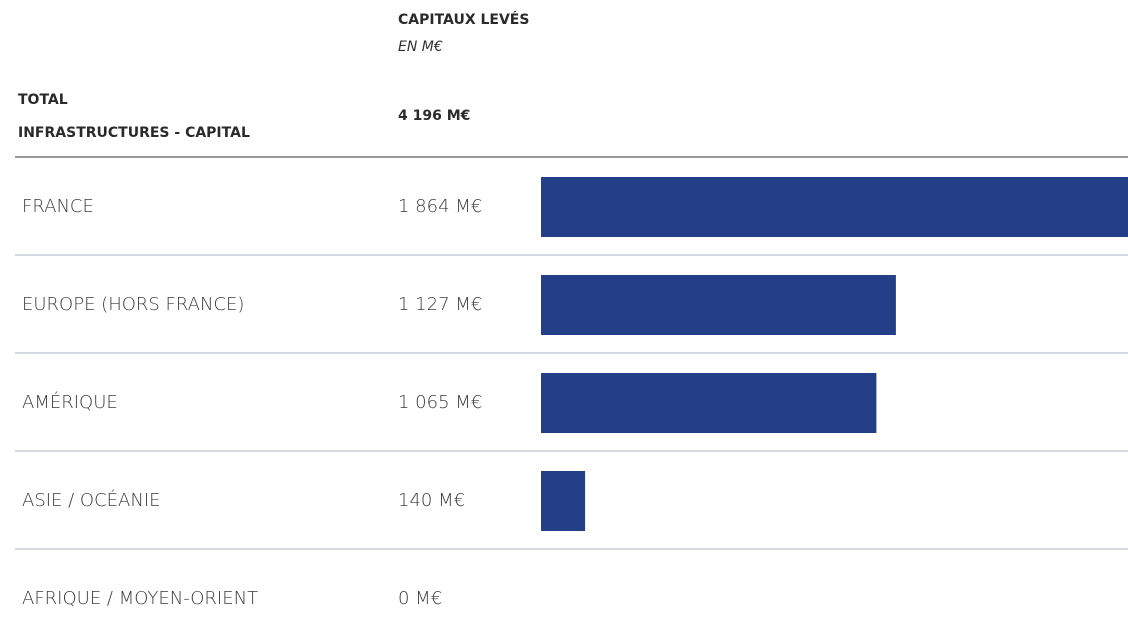  What do you see at coordinates (420, 47) in the screenshot?
I see `column-subtitle: EN M€` at bounding box center [420, 47].